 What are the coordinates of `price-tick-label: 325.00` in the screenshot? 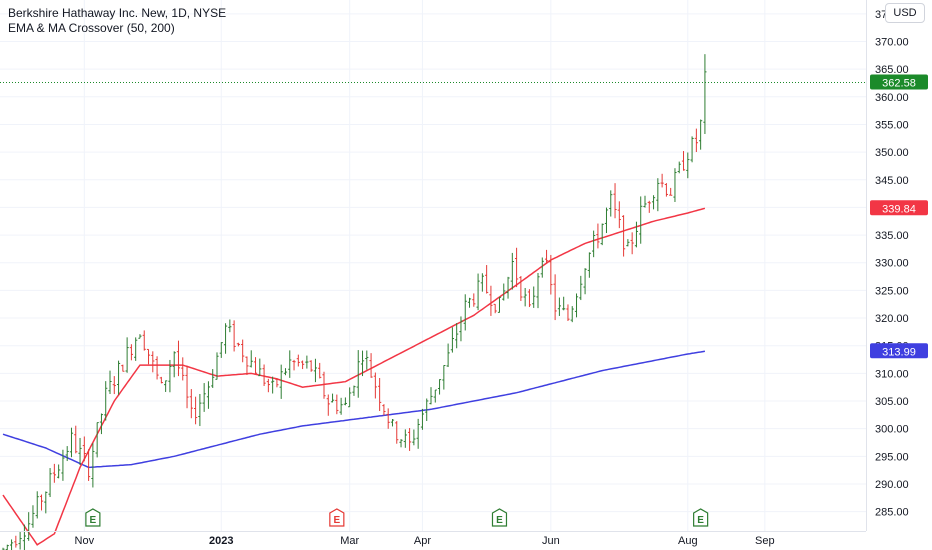 It's located at (892, 291).